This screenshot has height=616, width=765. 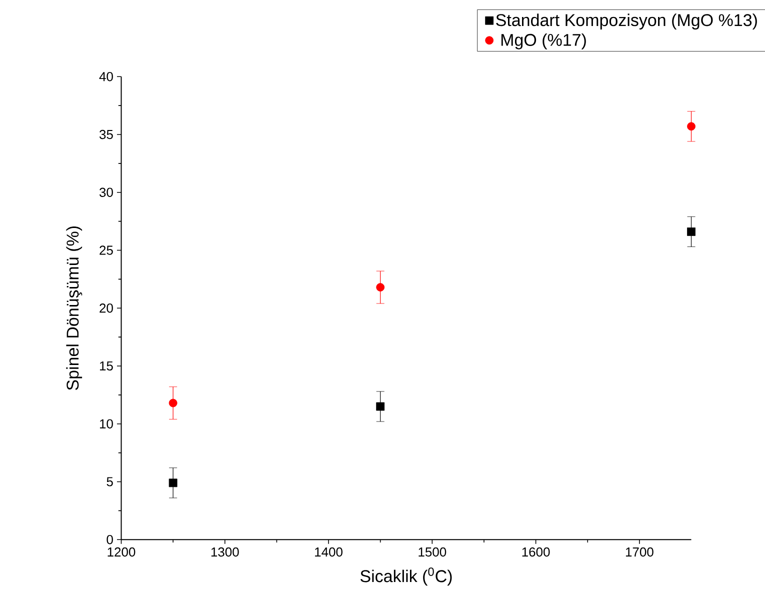 What do you see at coordinates (106, 308) in the screenshot?
I see `y-tick-label: 20` at bounding box center [106, 308].